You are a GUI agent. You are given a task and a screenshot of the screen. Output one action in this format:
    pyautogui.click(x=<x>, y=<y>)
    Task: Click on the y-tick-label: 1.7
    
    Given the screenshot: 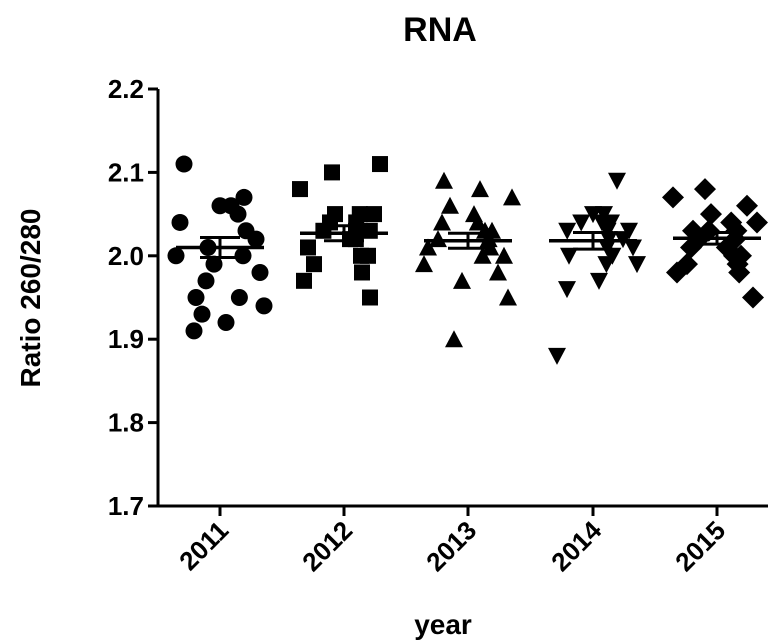 What is the action you would take?
    pyautogui.click(x=126, y=506)
    